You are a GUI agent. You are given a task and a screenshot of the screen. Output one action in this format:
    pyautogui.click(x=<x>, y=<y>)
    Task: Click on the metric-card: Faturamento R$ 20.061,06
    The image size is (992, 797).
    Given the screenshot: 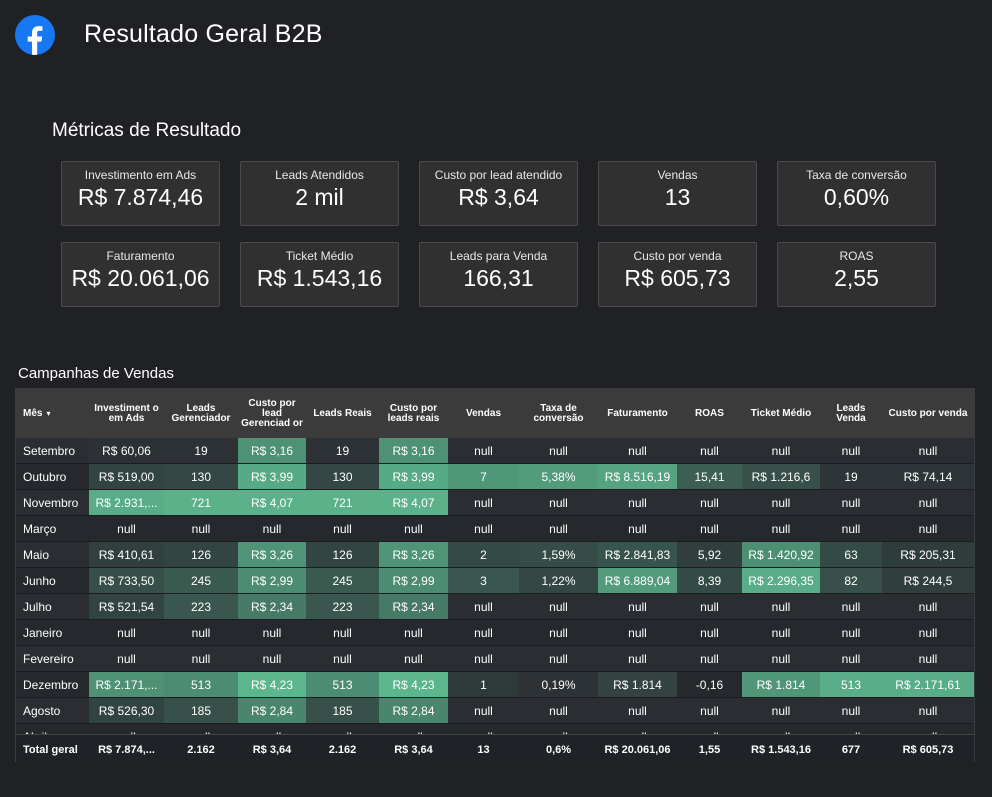 What is the action you would take?
    pyautogui.click(x=140, y=274)
    